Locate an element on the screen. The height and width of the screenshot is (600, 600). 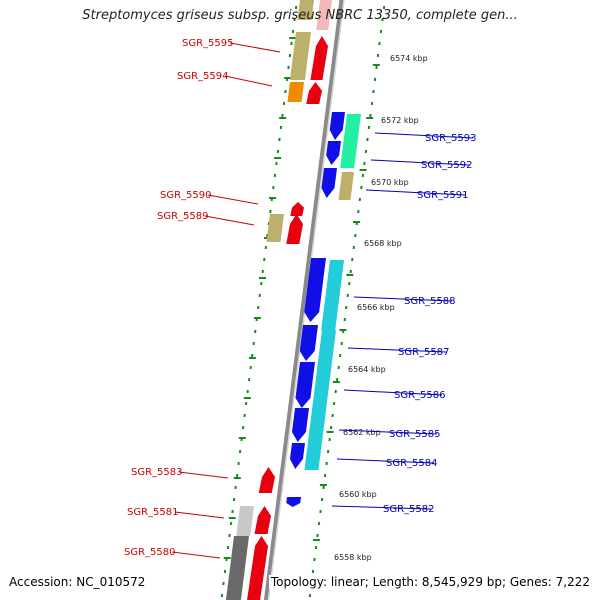
kbp-tick-label: 6558 kbp is located at coordinates (353, 557).